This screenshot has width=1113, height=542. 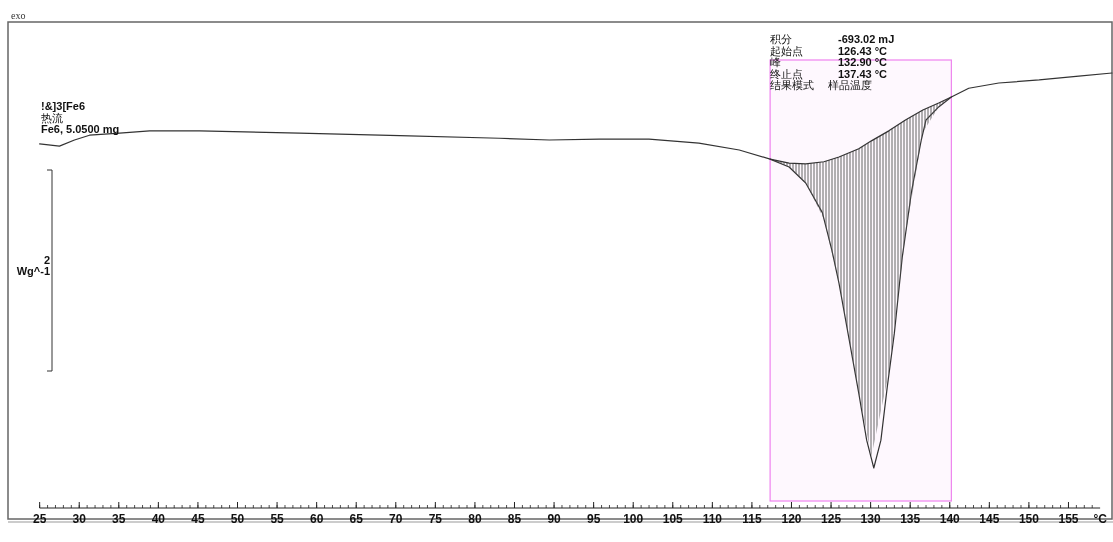 What do you see at coordinates (119, 519) in the screenshot?
I see `x-tick-label: 35` at bounding box center [119, 519].